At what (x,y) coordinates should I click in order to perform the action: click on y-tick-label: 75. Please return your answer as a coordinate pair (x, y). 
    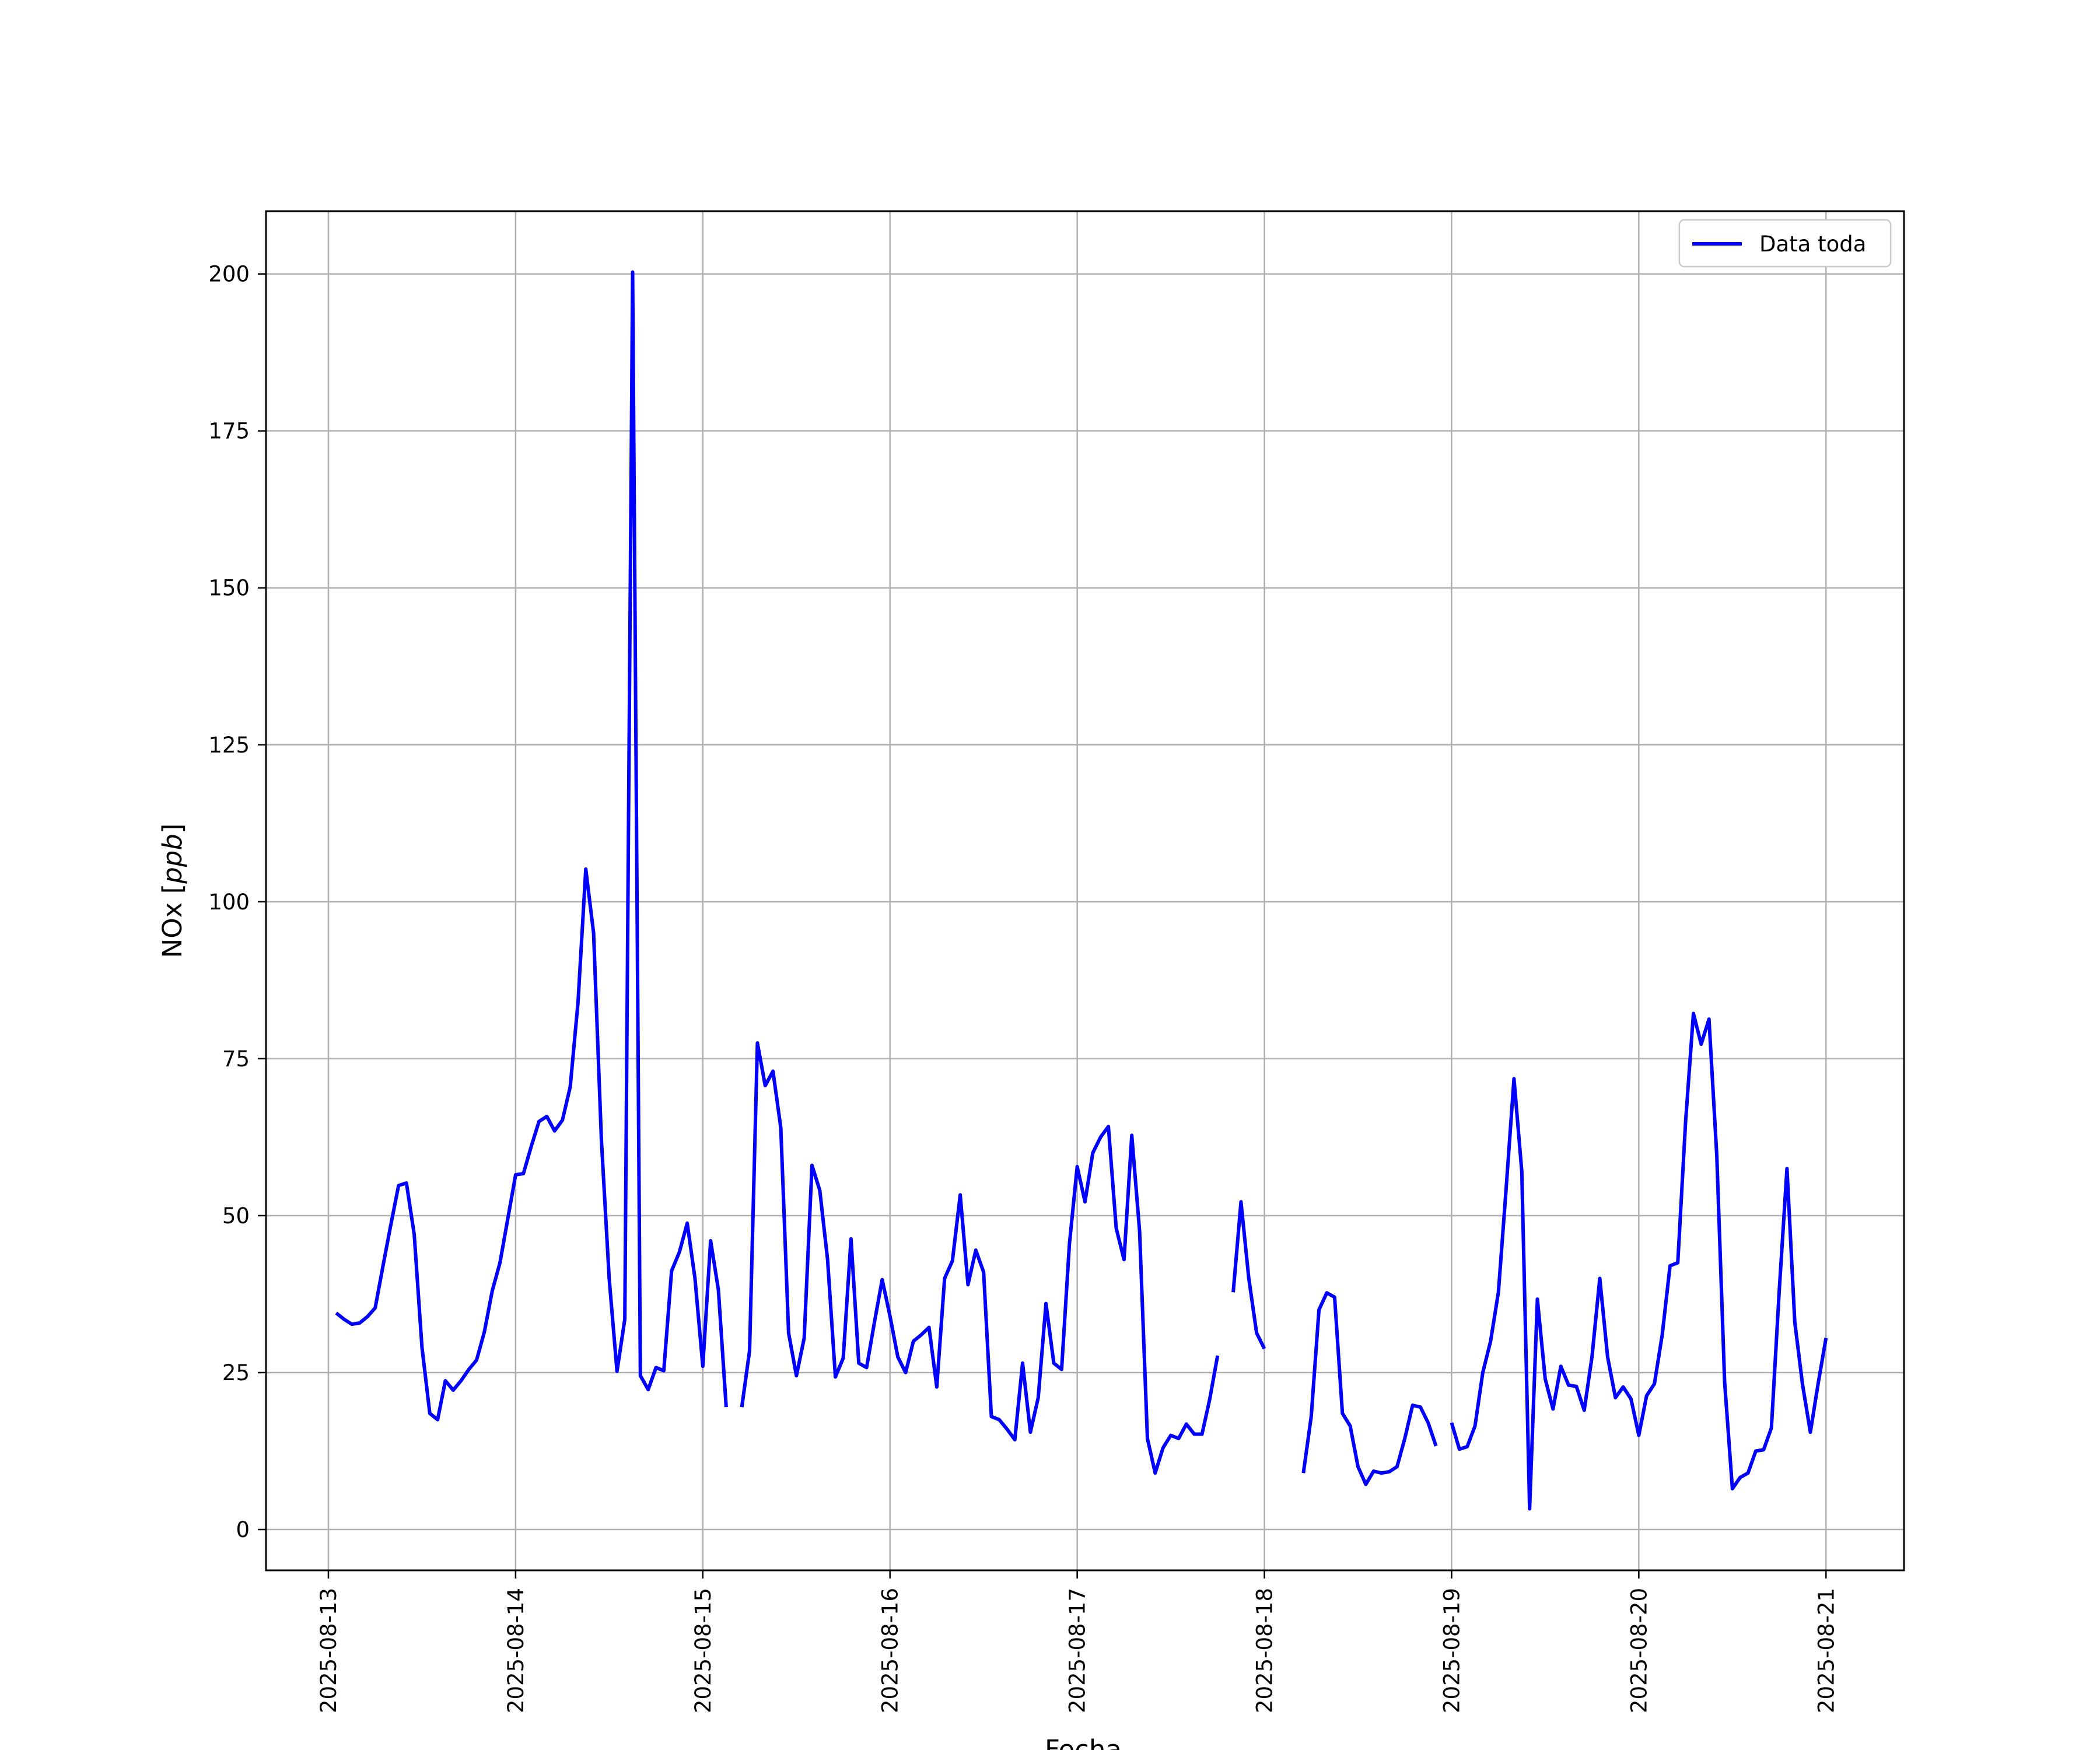
    Looking at the image, I should click on (236, 1059).